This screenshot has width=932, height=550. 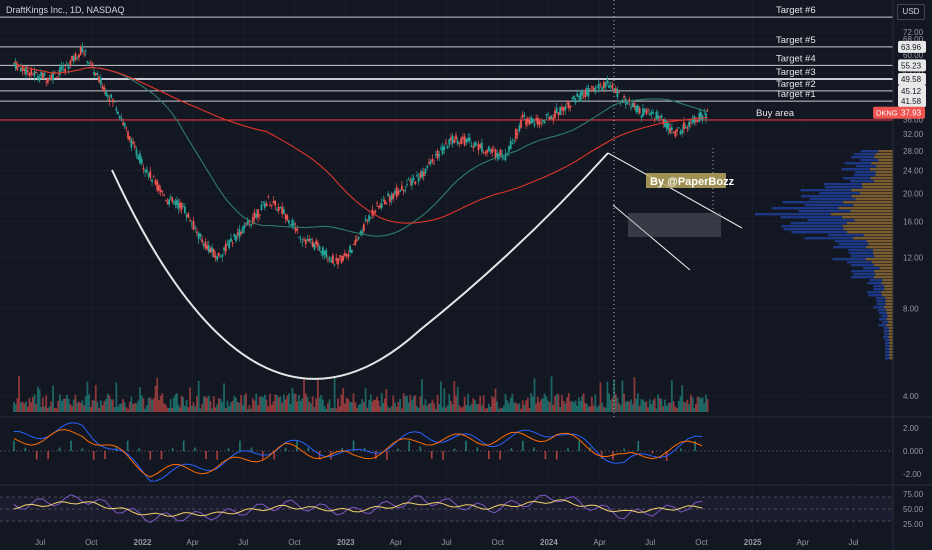 I want to click on symbol-title: DraftKings Inc., 1D, NASDAQ, so click(x=65, y=10).